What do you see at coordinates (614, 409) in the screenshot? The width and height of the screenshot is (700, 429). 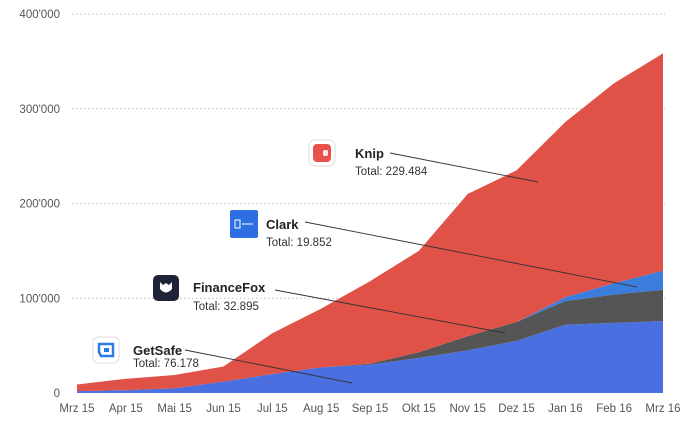 I see `x-tick-label: Feb 16` at bounding box center [614, 409].